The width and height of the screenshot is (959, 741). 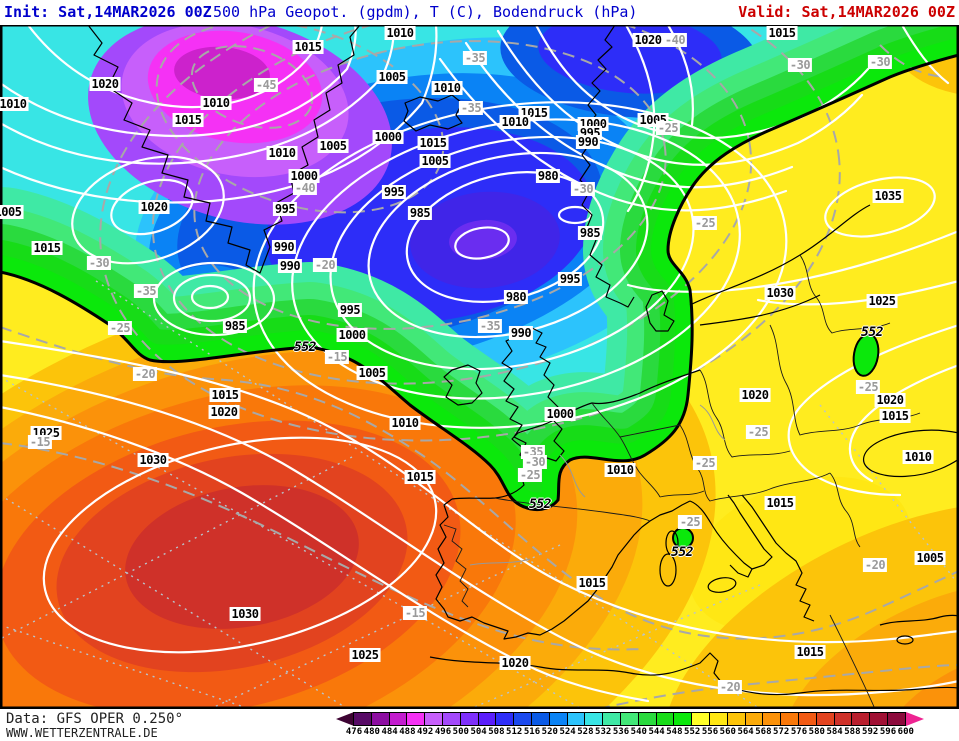 I want to click on valid-datetime: Valid: Sat,14MAR2026 00Z, so click(x=846, y=12).